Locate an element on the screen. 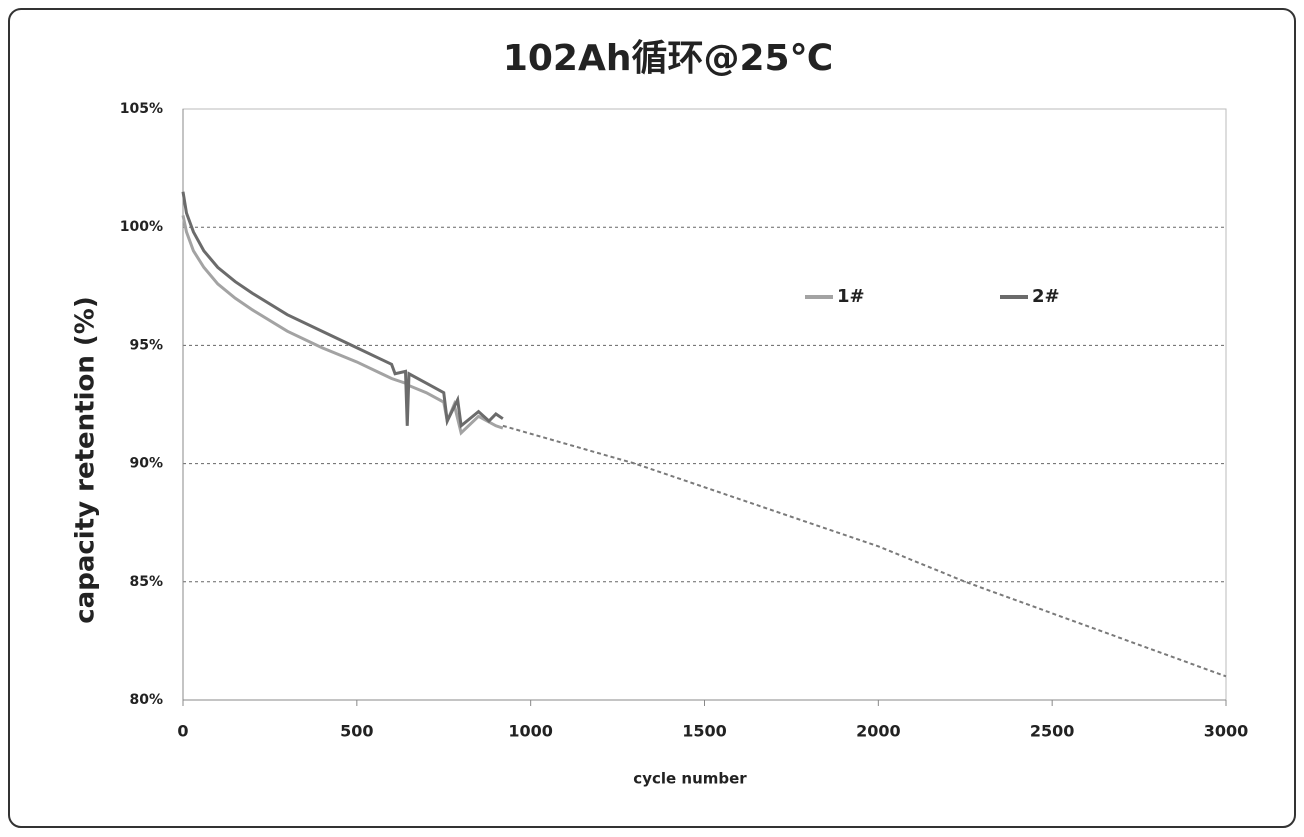  y-tick-label: 95% is located at coordinates (146, 345).